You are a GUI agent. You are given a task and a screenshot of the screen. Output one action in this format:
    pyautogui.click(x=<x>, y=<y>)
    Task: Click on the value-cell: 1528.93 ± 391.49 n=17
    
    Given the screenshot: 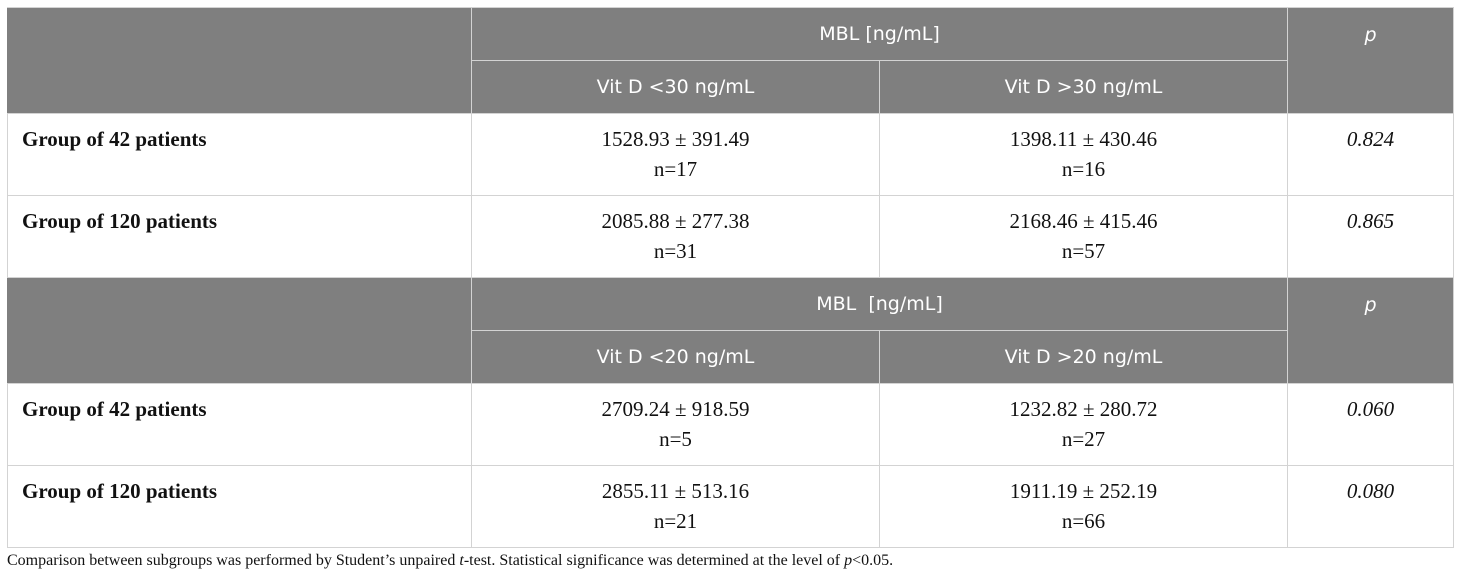 What is the action you would take?
    pyautogui.click(x=675, y=154)
    